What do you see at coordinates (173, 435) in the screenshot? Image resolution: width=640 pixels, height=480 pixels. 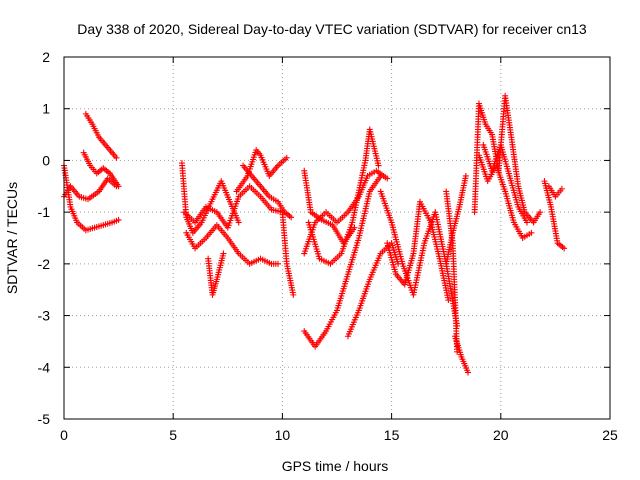 I see `x-tick-label: 5` at bounding box center [173, 435].